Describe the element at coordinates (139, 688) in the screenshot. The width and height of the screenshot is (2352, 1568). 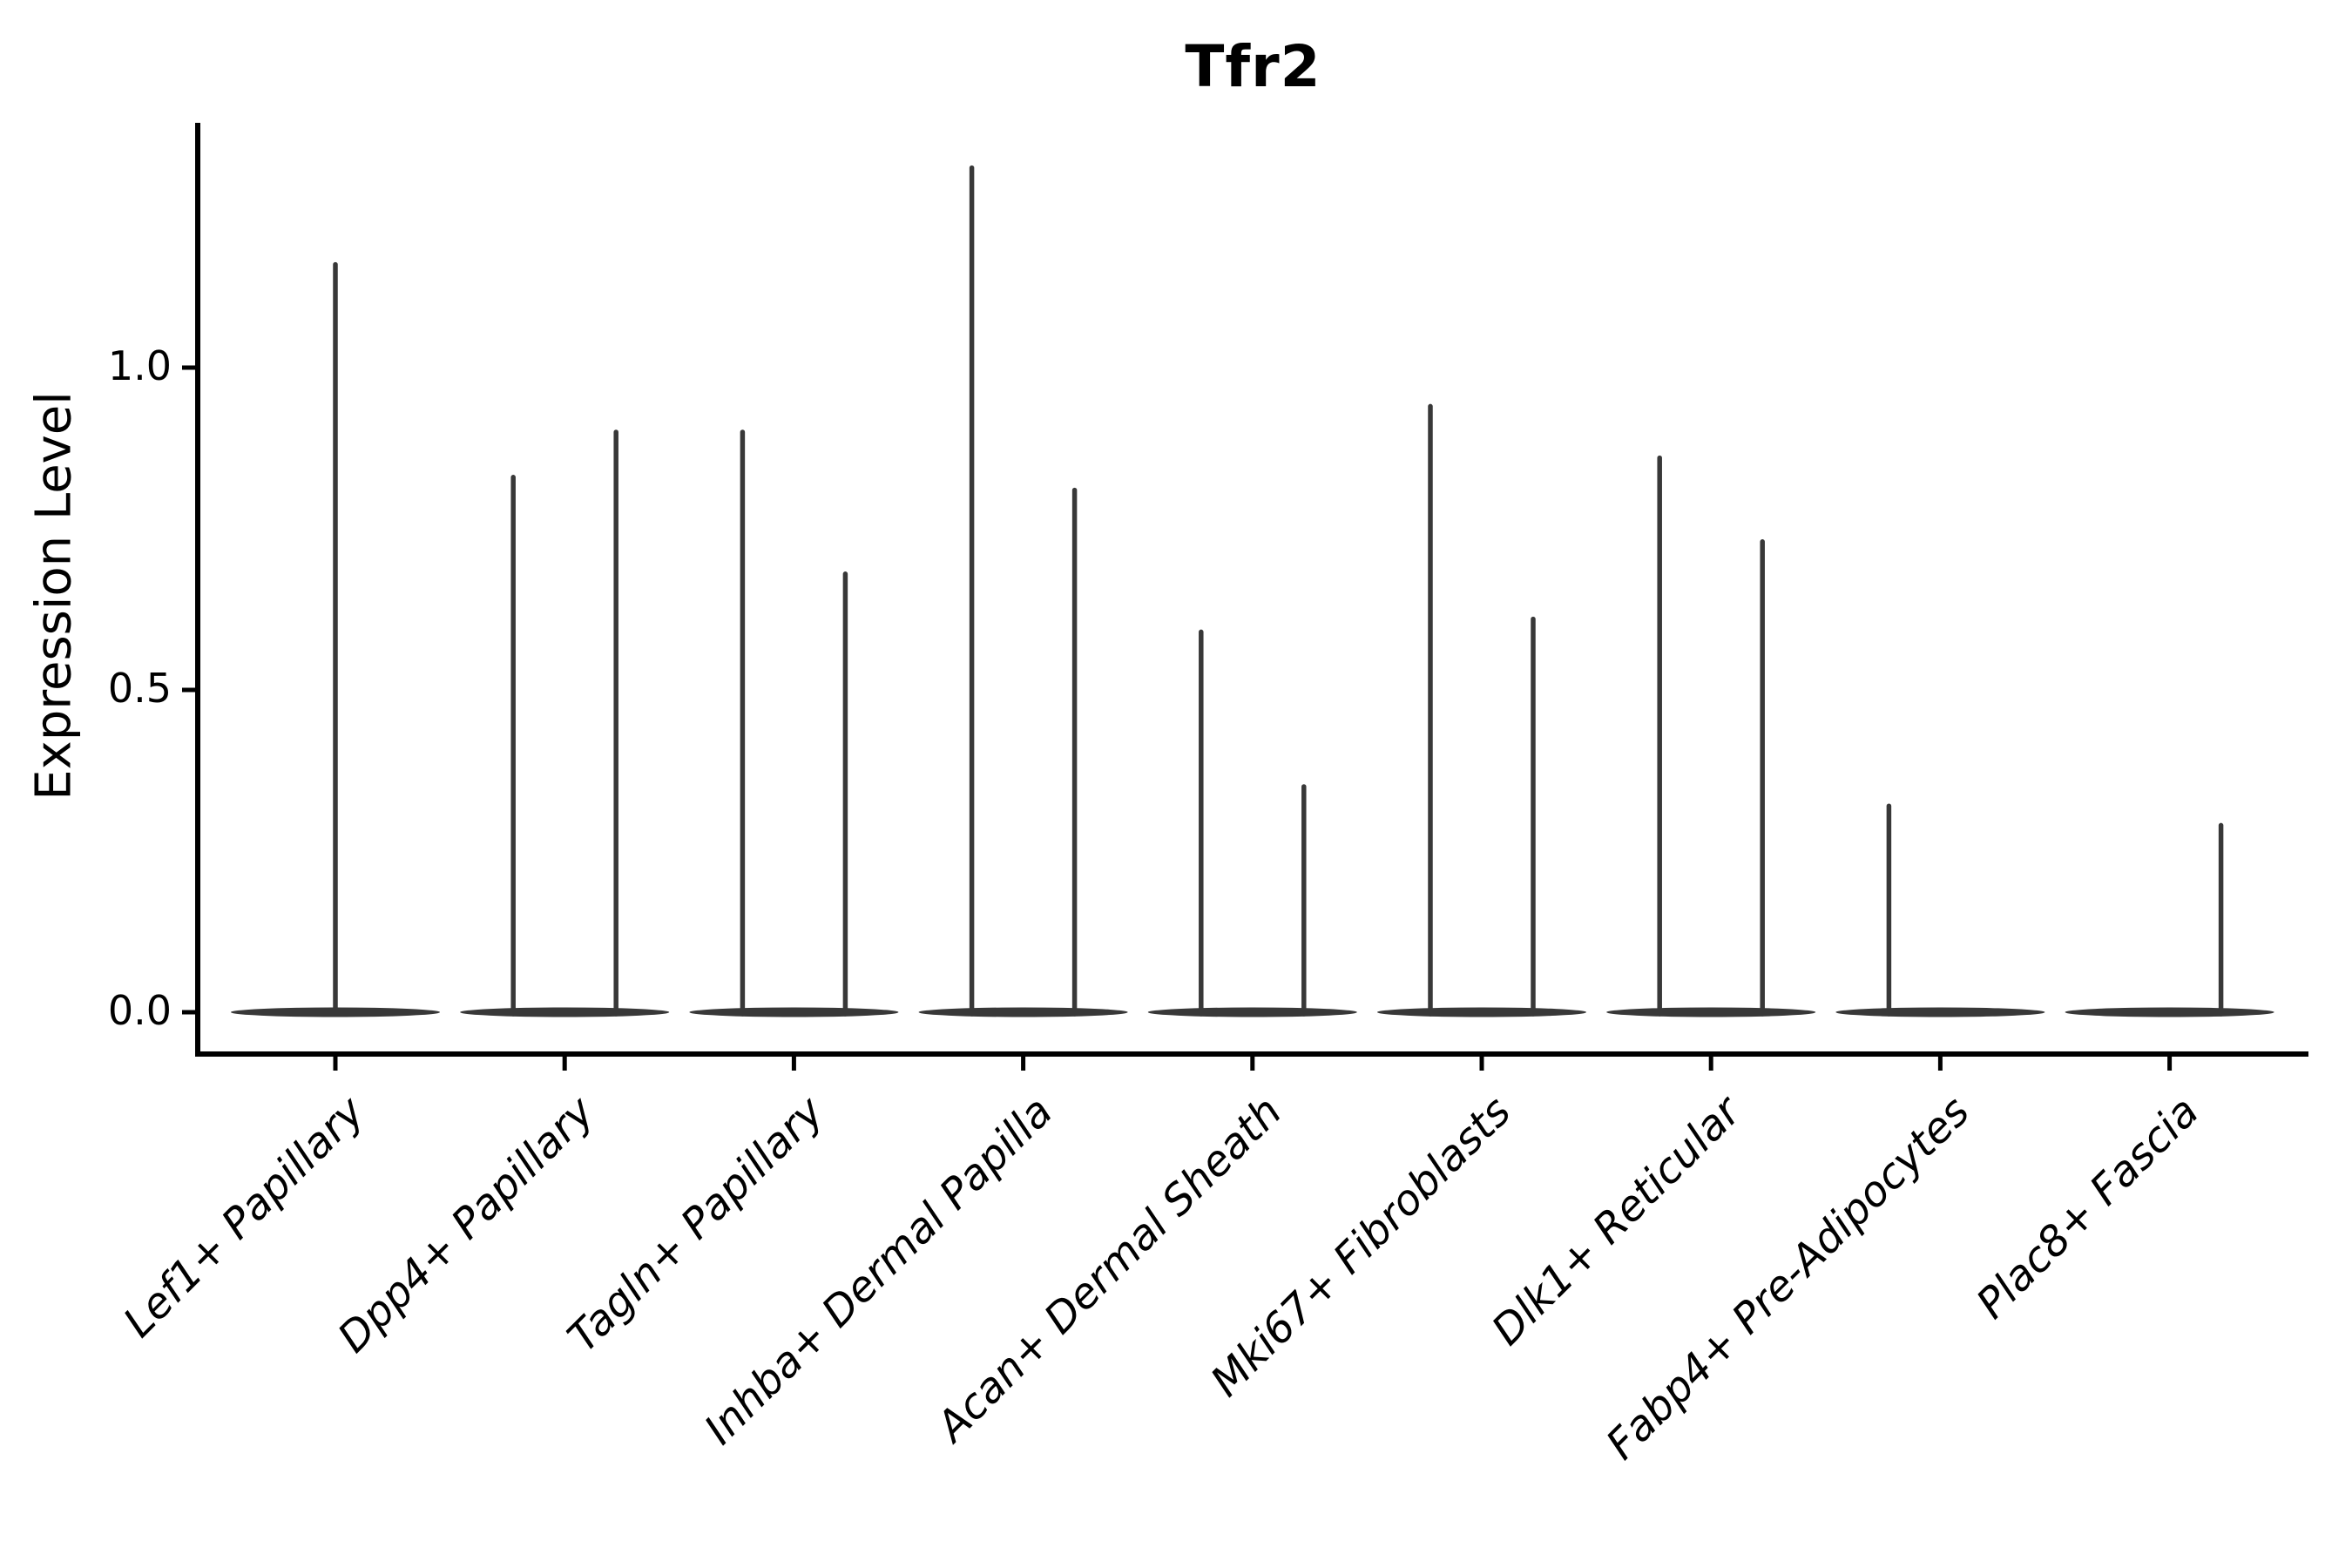
I see `y-tick-label: 0.5` at that location.